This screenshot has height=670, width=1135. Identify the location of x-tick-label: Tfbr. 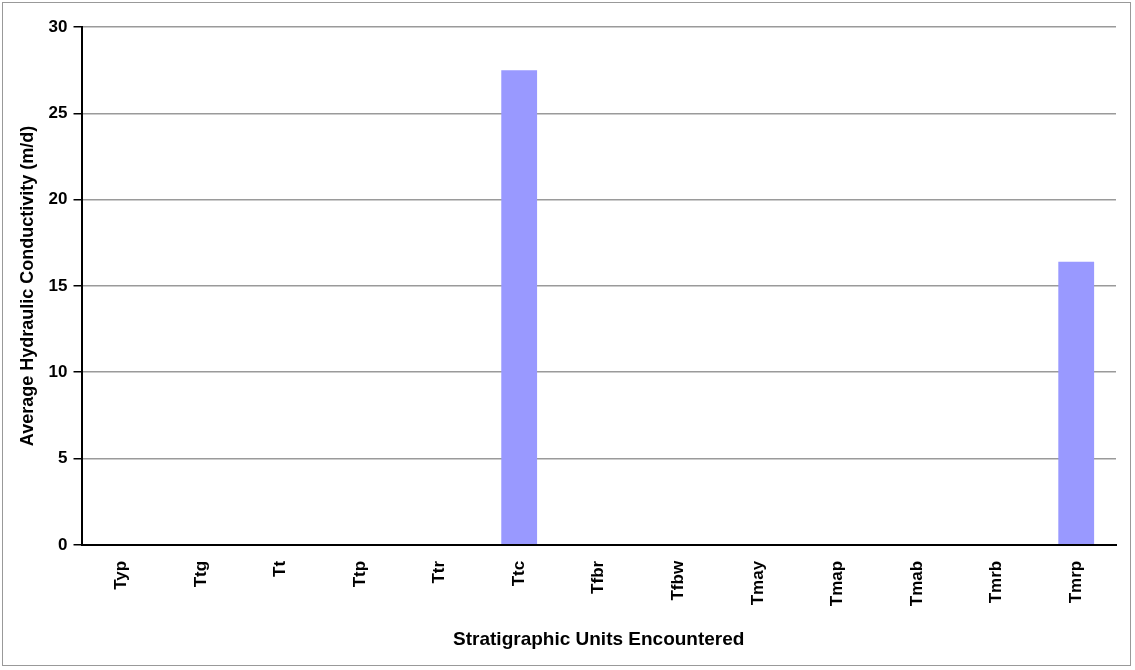
(598, 577).